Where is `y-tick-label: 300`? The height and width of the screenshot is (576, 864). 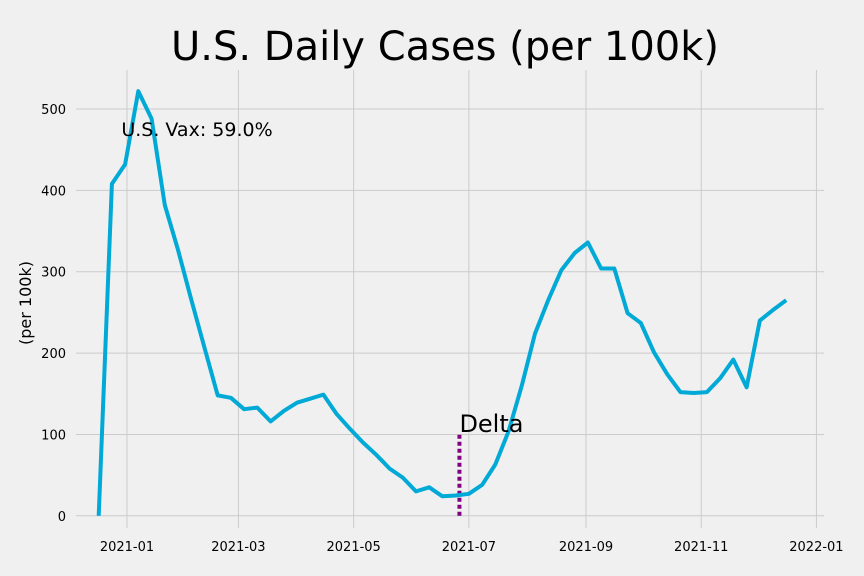
y-tick-label: 300 is located at coordinates (53, 273).